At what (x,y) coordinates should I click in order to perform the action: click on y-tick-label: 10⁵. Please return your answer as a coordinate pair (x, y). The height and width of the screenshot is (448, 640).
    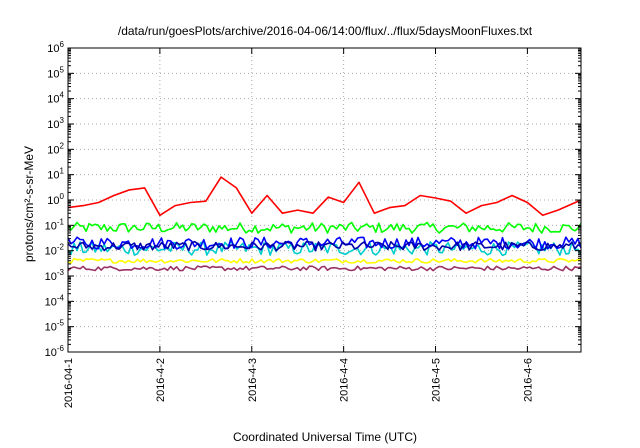
    Looking at the image, I should click on (55, 72).